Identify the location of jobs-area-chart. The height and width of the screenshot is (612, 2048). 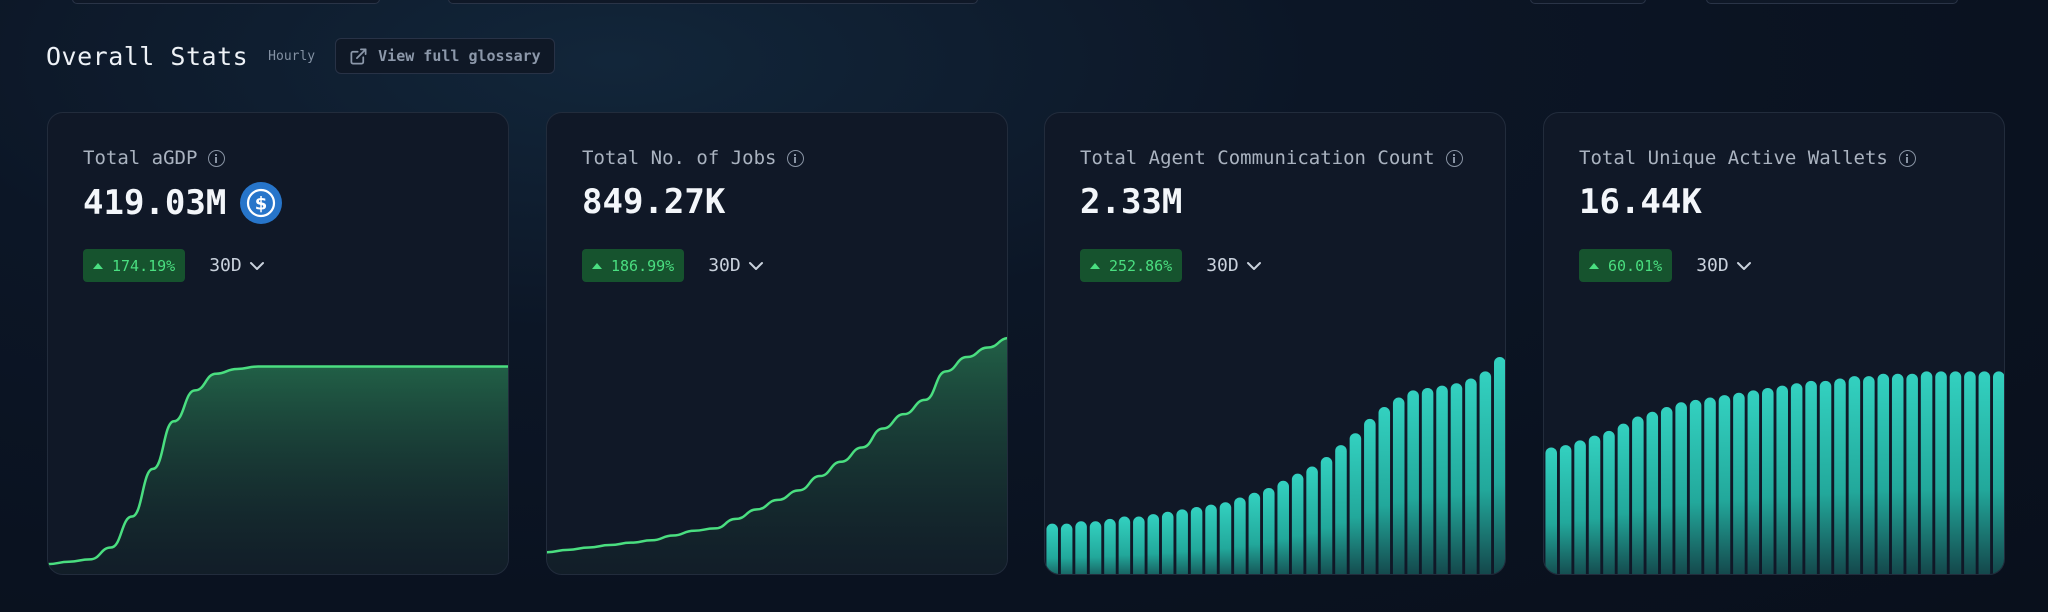
(777, 455).